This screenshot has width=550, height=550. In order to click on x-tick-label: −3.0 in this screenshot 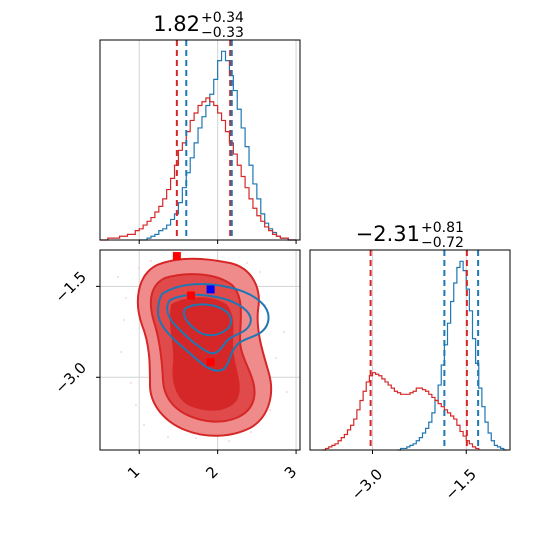, I will do `click(367, 484)`.